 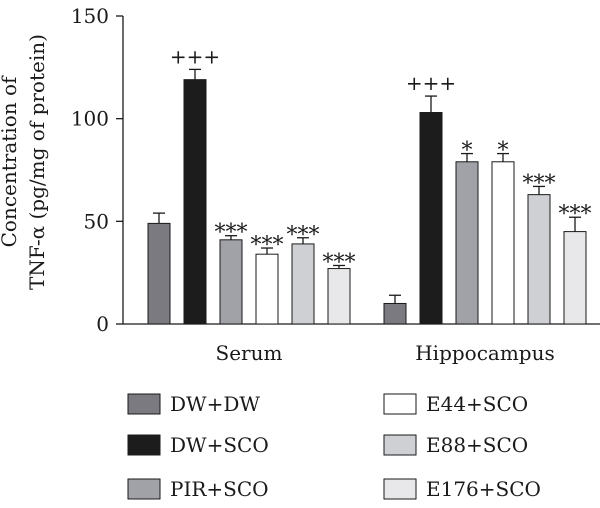 What do you see at coordinates (485, 353) in the screenshot?
I see `x-category-label: Hippocampus` at bounding box center [485, 353].